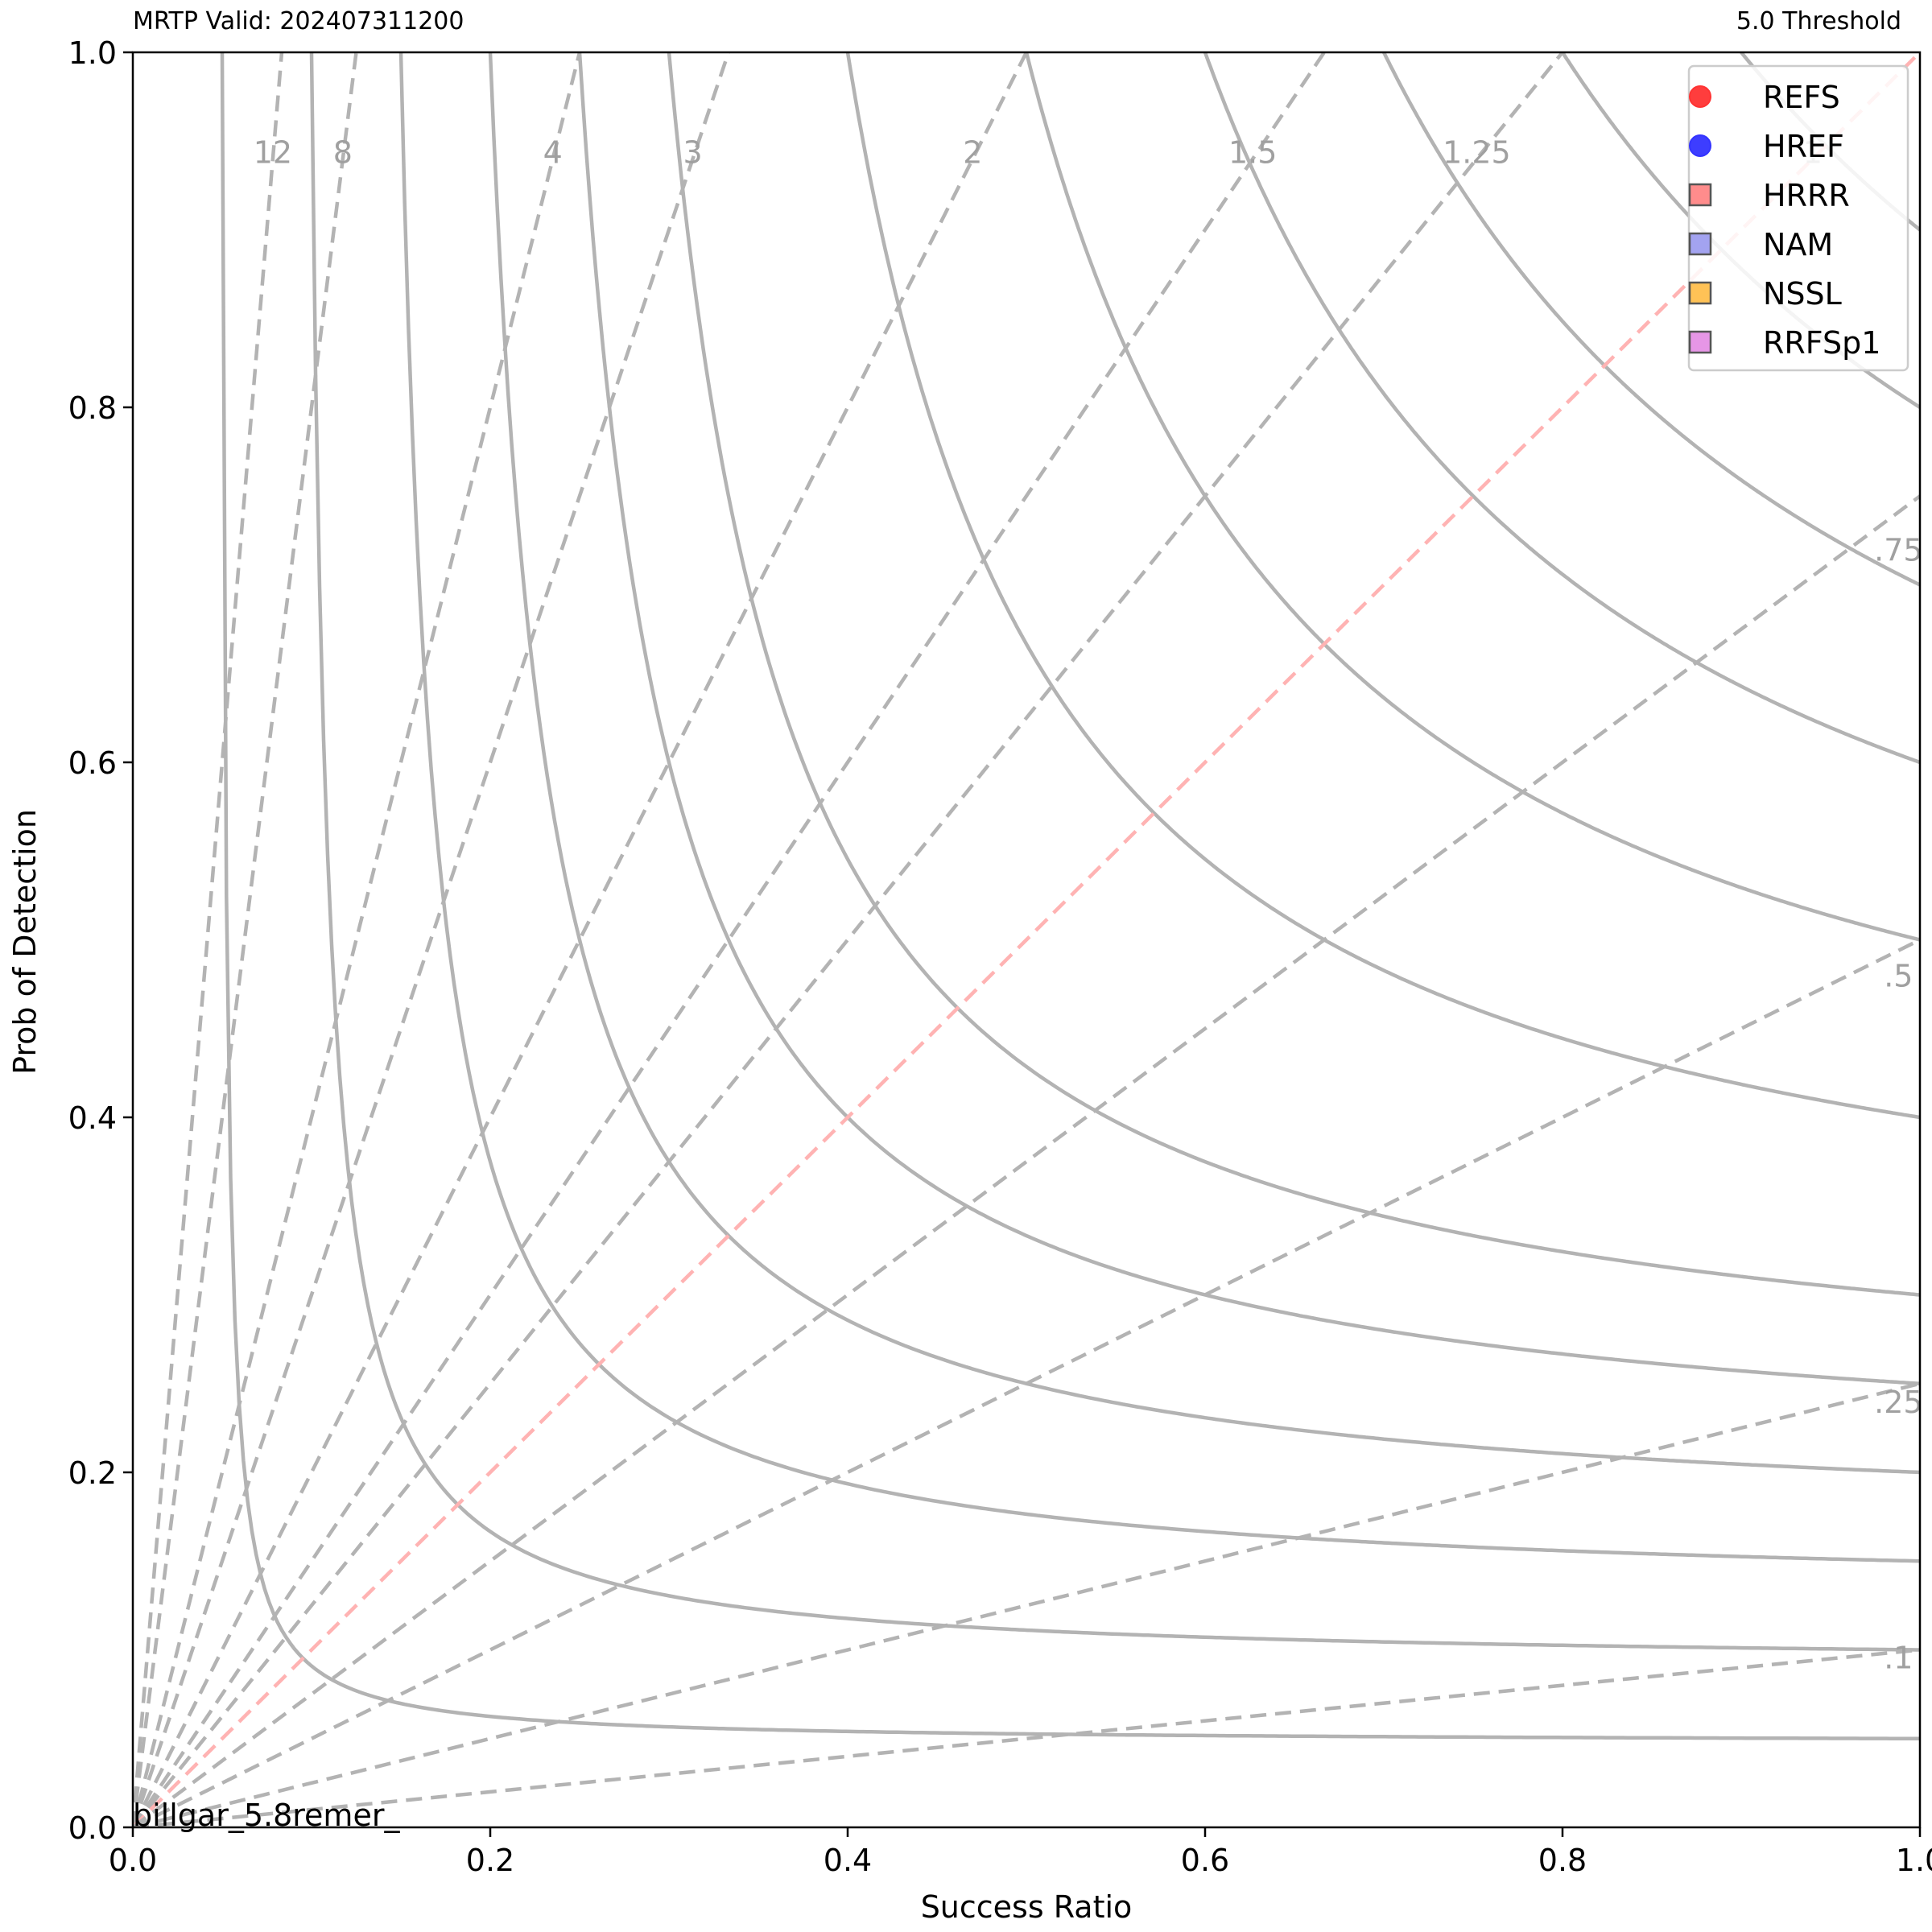  Describe the element at coordinates (92, 1118) in the screenshot. I see `y-tick-label: 0.4` at that location.